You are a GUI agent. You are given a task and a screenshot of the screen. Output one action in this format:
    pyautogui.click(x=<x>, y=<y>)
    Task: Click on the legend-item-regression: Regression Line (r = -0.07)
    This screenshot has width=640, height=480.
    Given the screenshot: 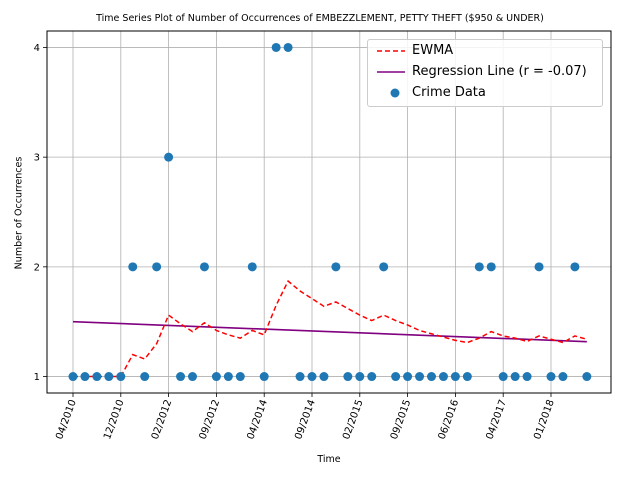 What is the action you would take?
    pyautogui.click(x=486, y=72)
    